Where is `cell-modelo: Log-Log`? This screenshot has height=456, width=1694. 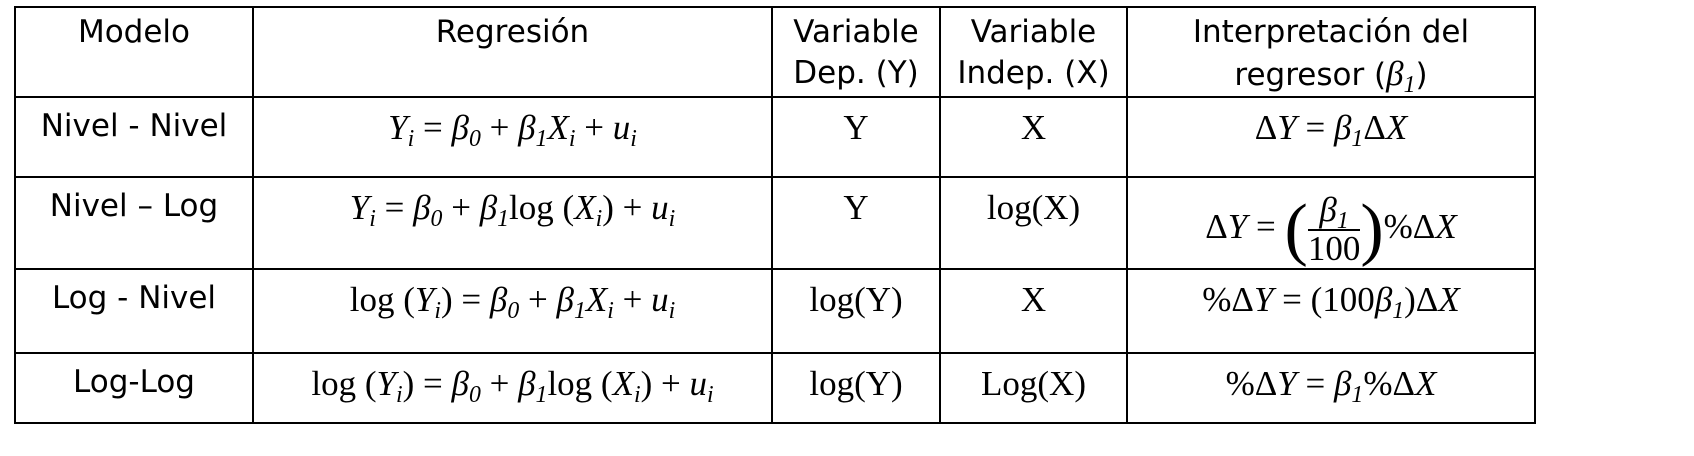
cell-modelo: Log-Log is located at coordinates (134, 388).